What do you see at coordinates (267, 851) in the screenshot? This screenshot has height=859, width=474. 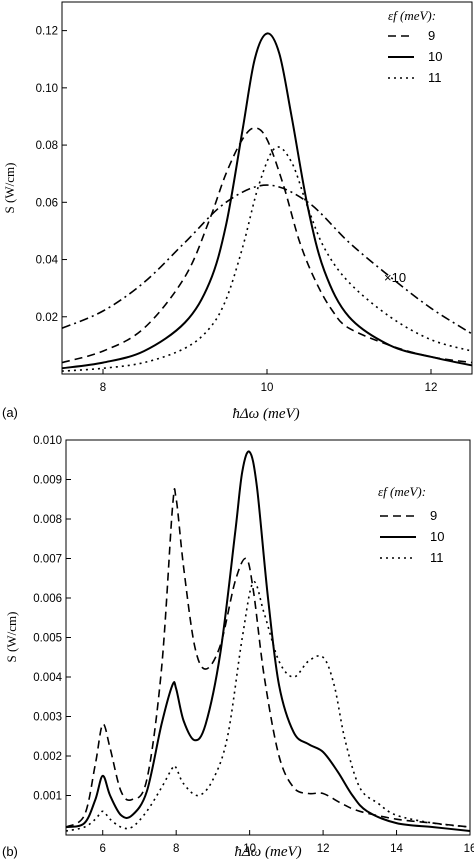 I see `x-axis-label-b: ħΔω (meV)` at bounding box center [267, 851].